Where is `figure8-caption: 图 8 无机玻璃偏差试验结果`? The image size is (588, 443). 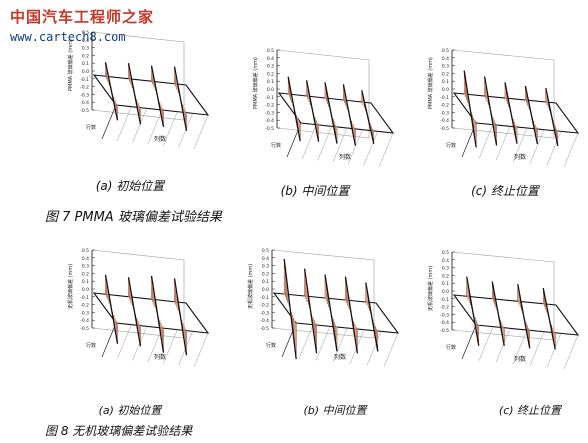 figure8-caption: 图 8 无机玻璃偏差试验结果 is located at coordinates (119, 431).